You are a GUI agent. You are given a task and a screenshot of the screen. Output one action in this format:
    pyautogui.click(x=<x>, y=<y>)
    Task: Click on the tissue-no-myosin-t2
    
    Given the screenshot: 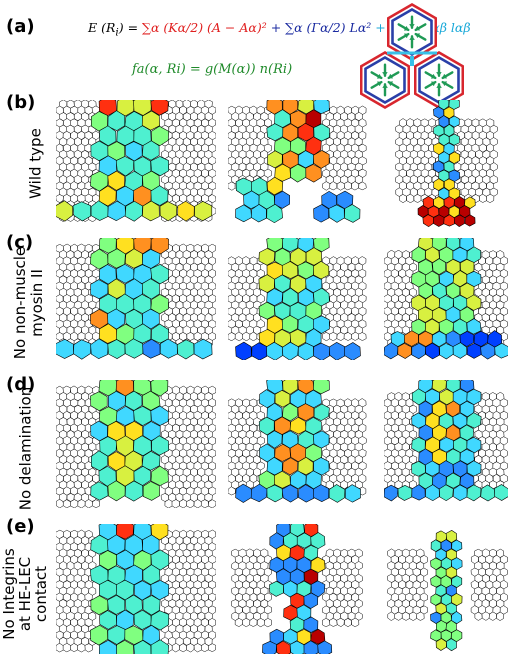 What is the action you would take?
    pyautogui.click(x=297, y=299)
    